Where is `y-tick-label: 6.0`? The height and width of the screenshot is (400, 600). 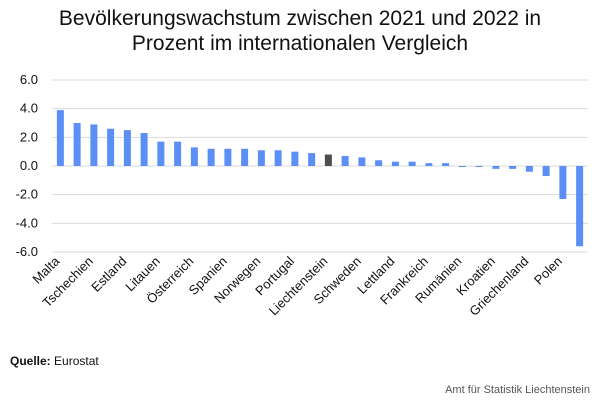
y-tick-label: 6.0 is located at coordinates (29, 79).